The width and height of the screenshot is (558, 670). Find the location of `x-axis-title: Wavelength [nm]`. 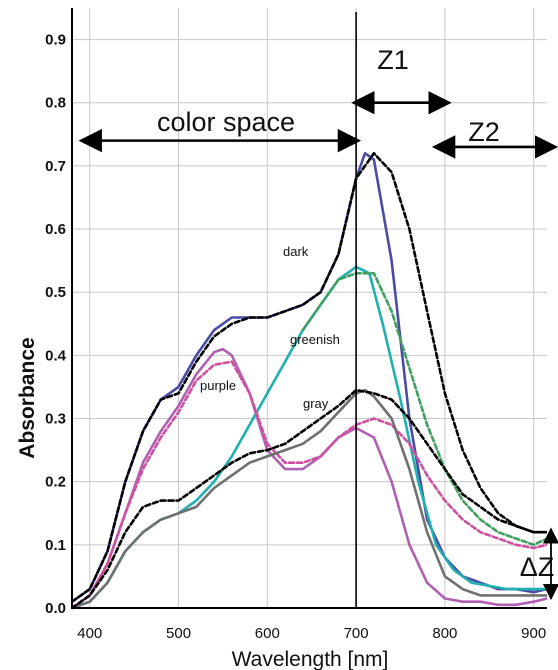

x-axis-title: Wavelength [nm] is located at coordinates (310, 659).